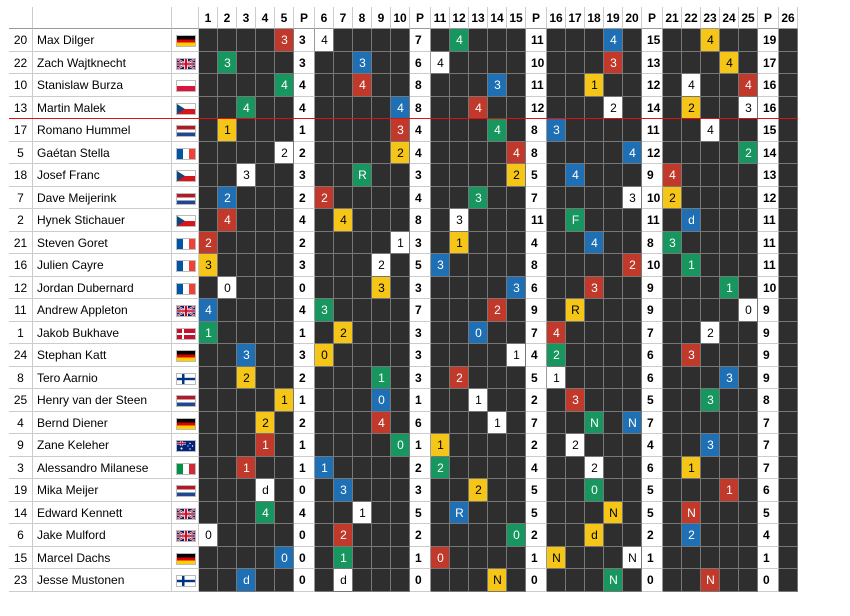  What do you see at coordinates (21, 557) in the screenshot?
I see `rider-number: 15` at bounding box center [21, 557].